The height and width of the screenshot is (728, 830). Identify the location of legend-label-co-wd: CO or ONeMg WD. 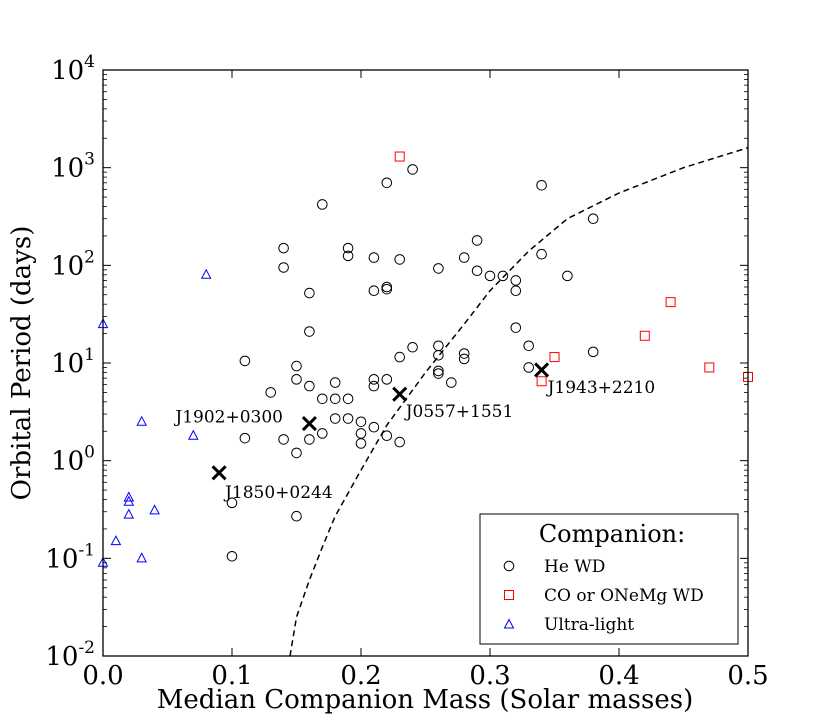
(624, 596).